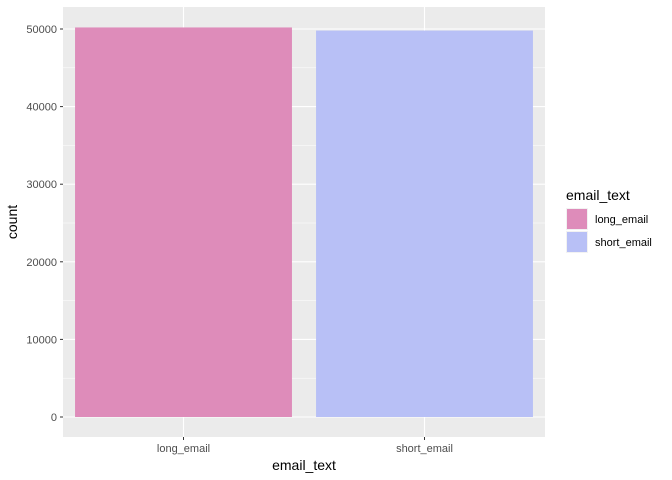 The height and width of the screenshot is (480, 672). I want to click on y-tick-label: 20000, so click(41, 263).